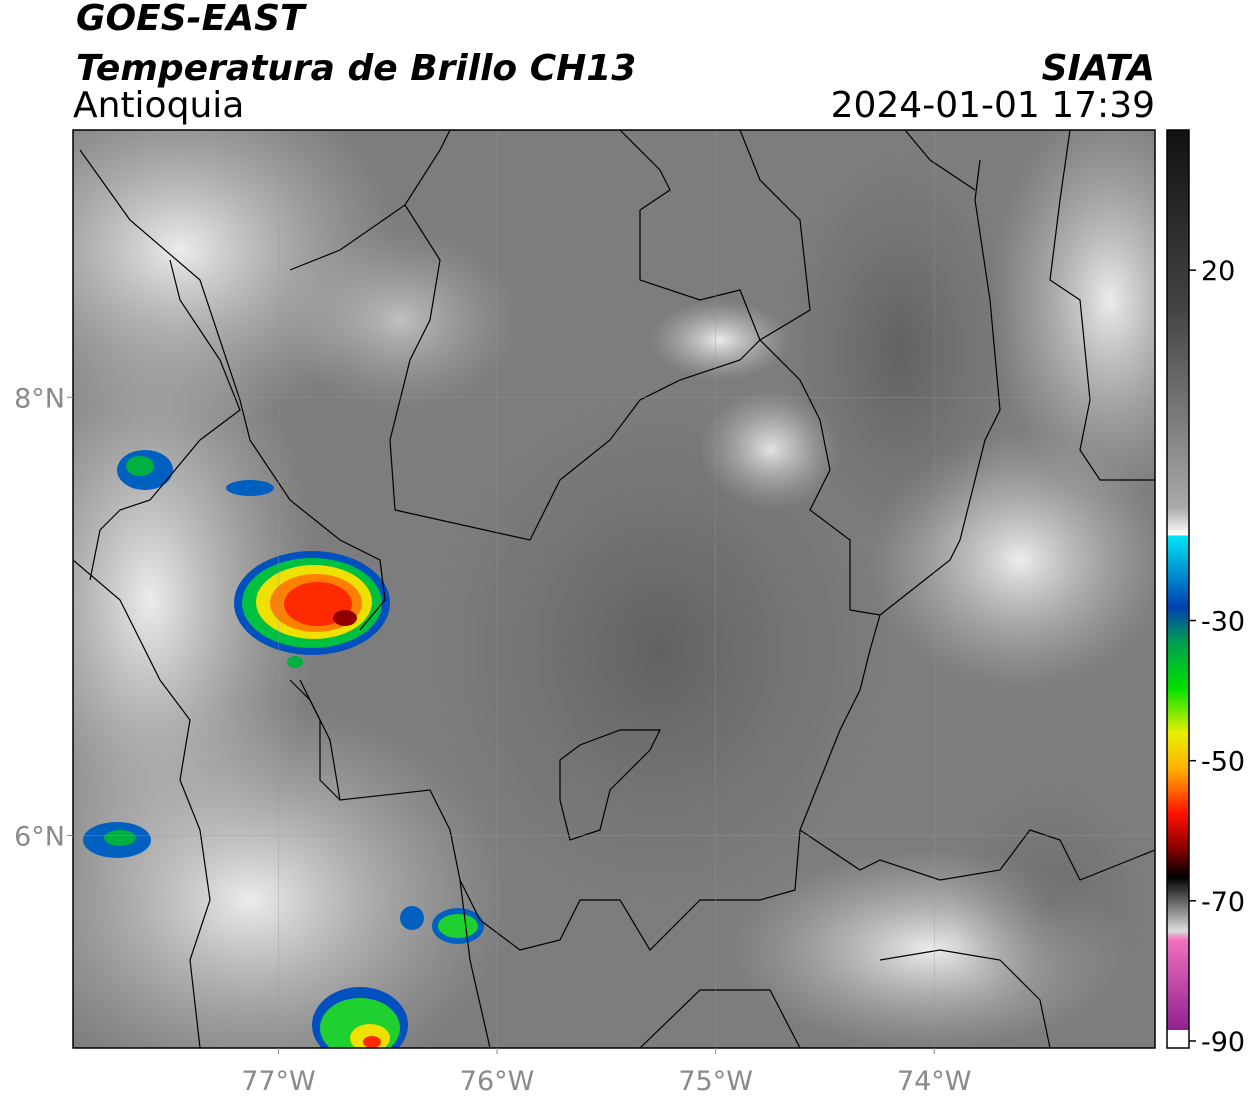 Image resolution: width=1252 pixels, height=1099 pixels. I want to click on subtitle: Temperatura de Brillo CH13, so click(356, 68).